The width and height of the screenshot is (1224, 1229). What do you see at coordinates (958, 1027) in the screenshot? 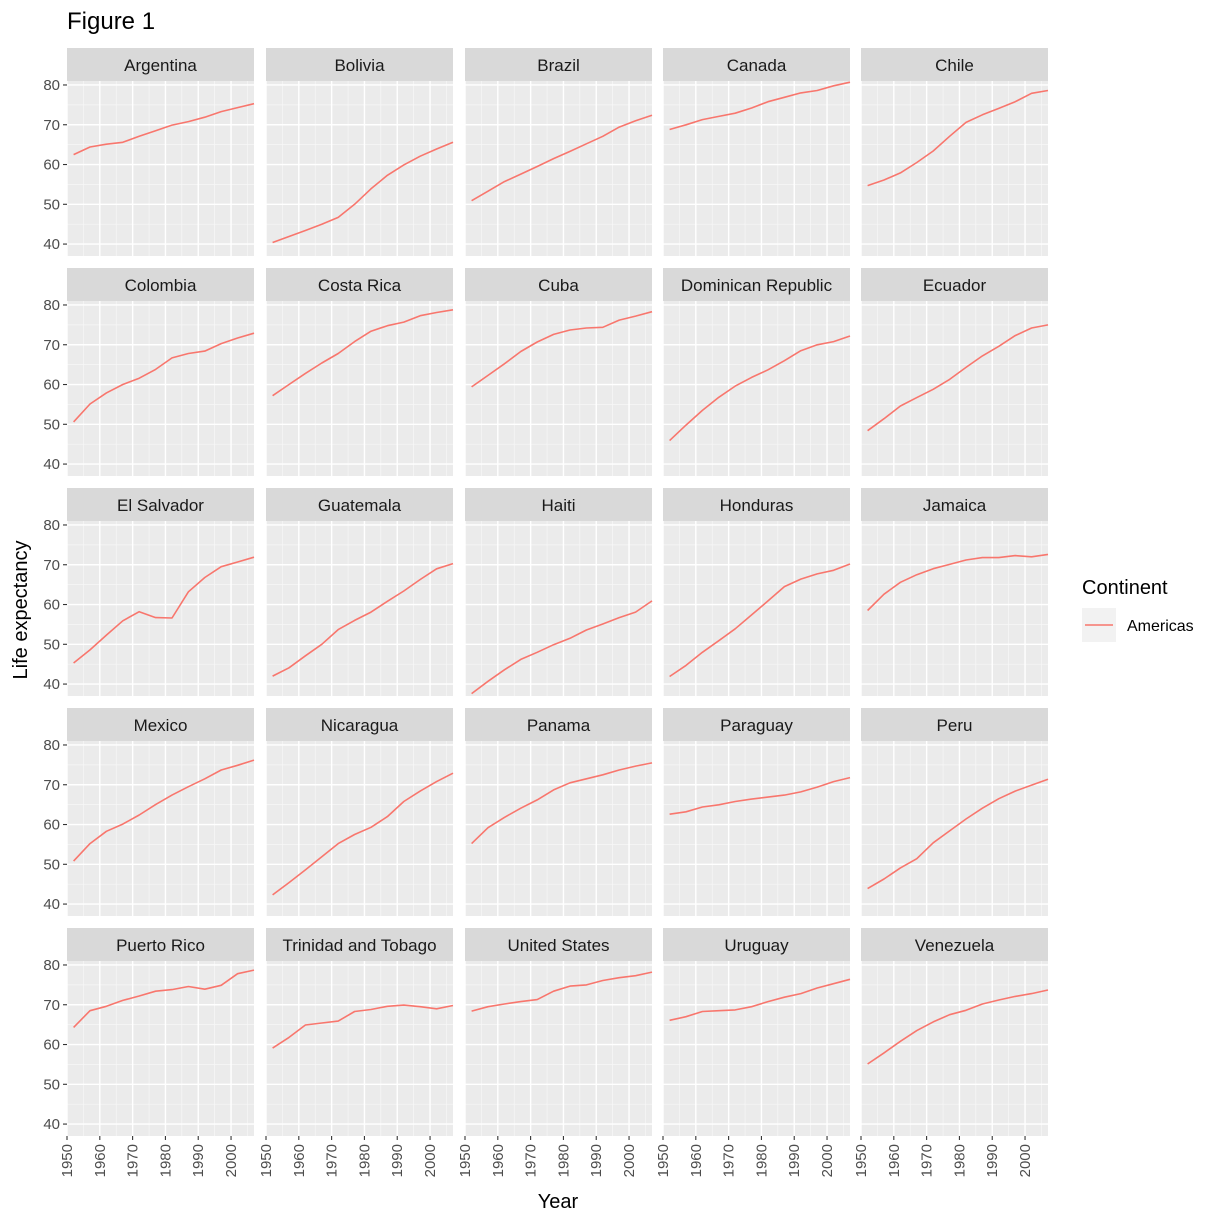
I see `series-line-venezuela` at bounding box center [958, 1027].